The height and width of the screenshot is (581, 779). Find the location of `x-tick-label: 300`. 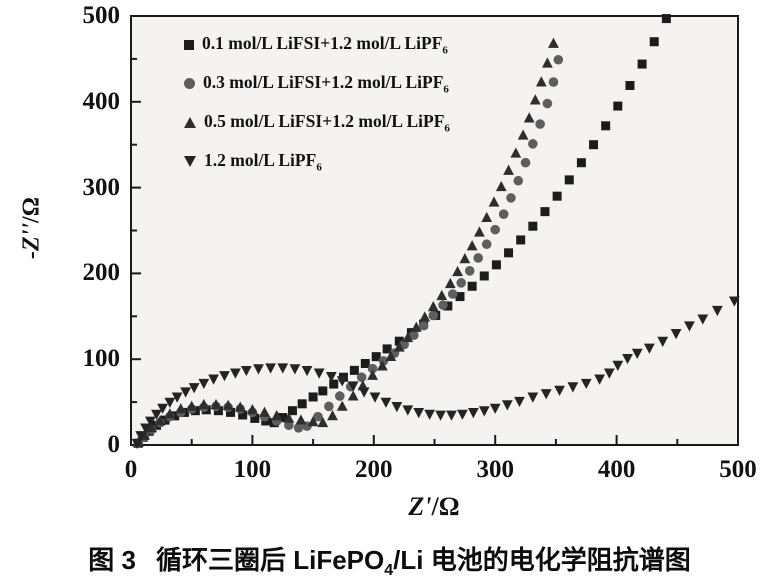

x-tick-label: 300 is located at coordinates (495, 469).